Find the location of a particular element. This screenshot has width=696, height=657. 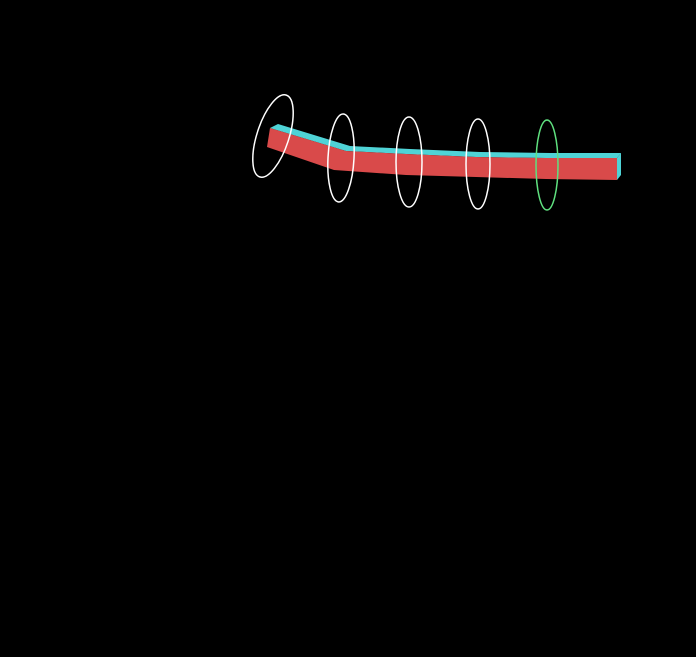

beam-end-cap is located at coordinates (619, 166).